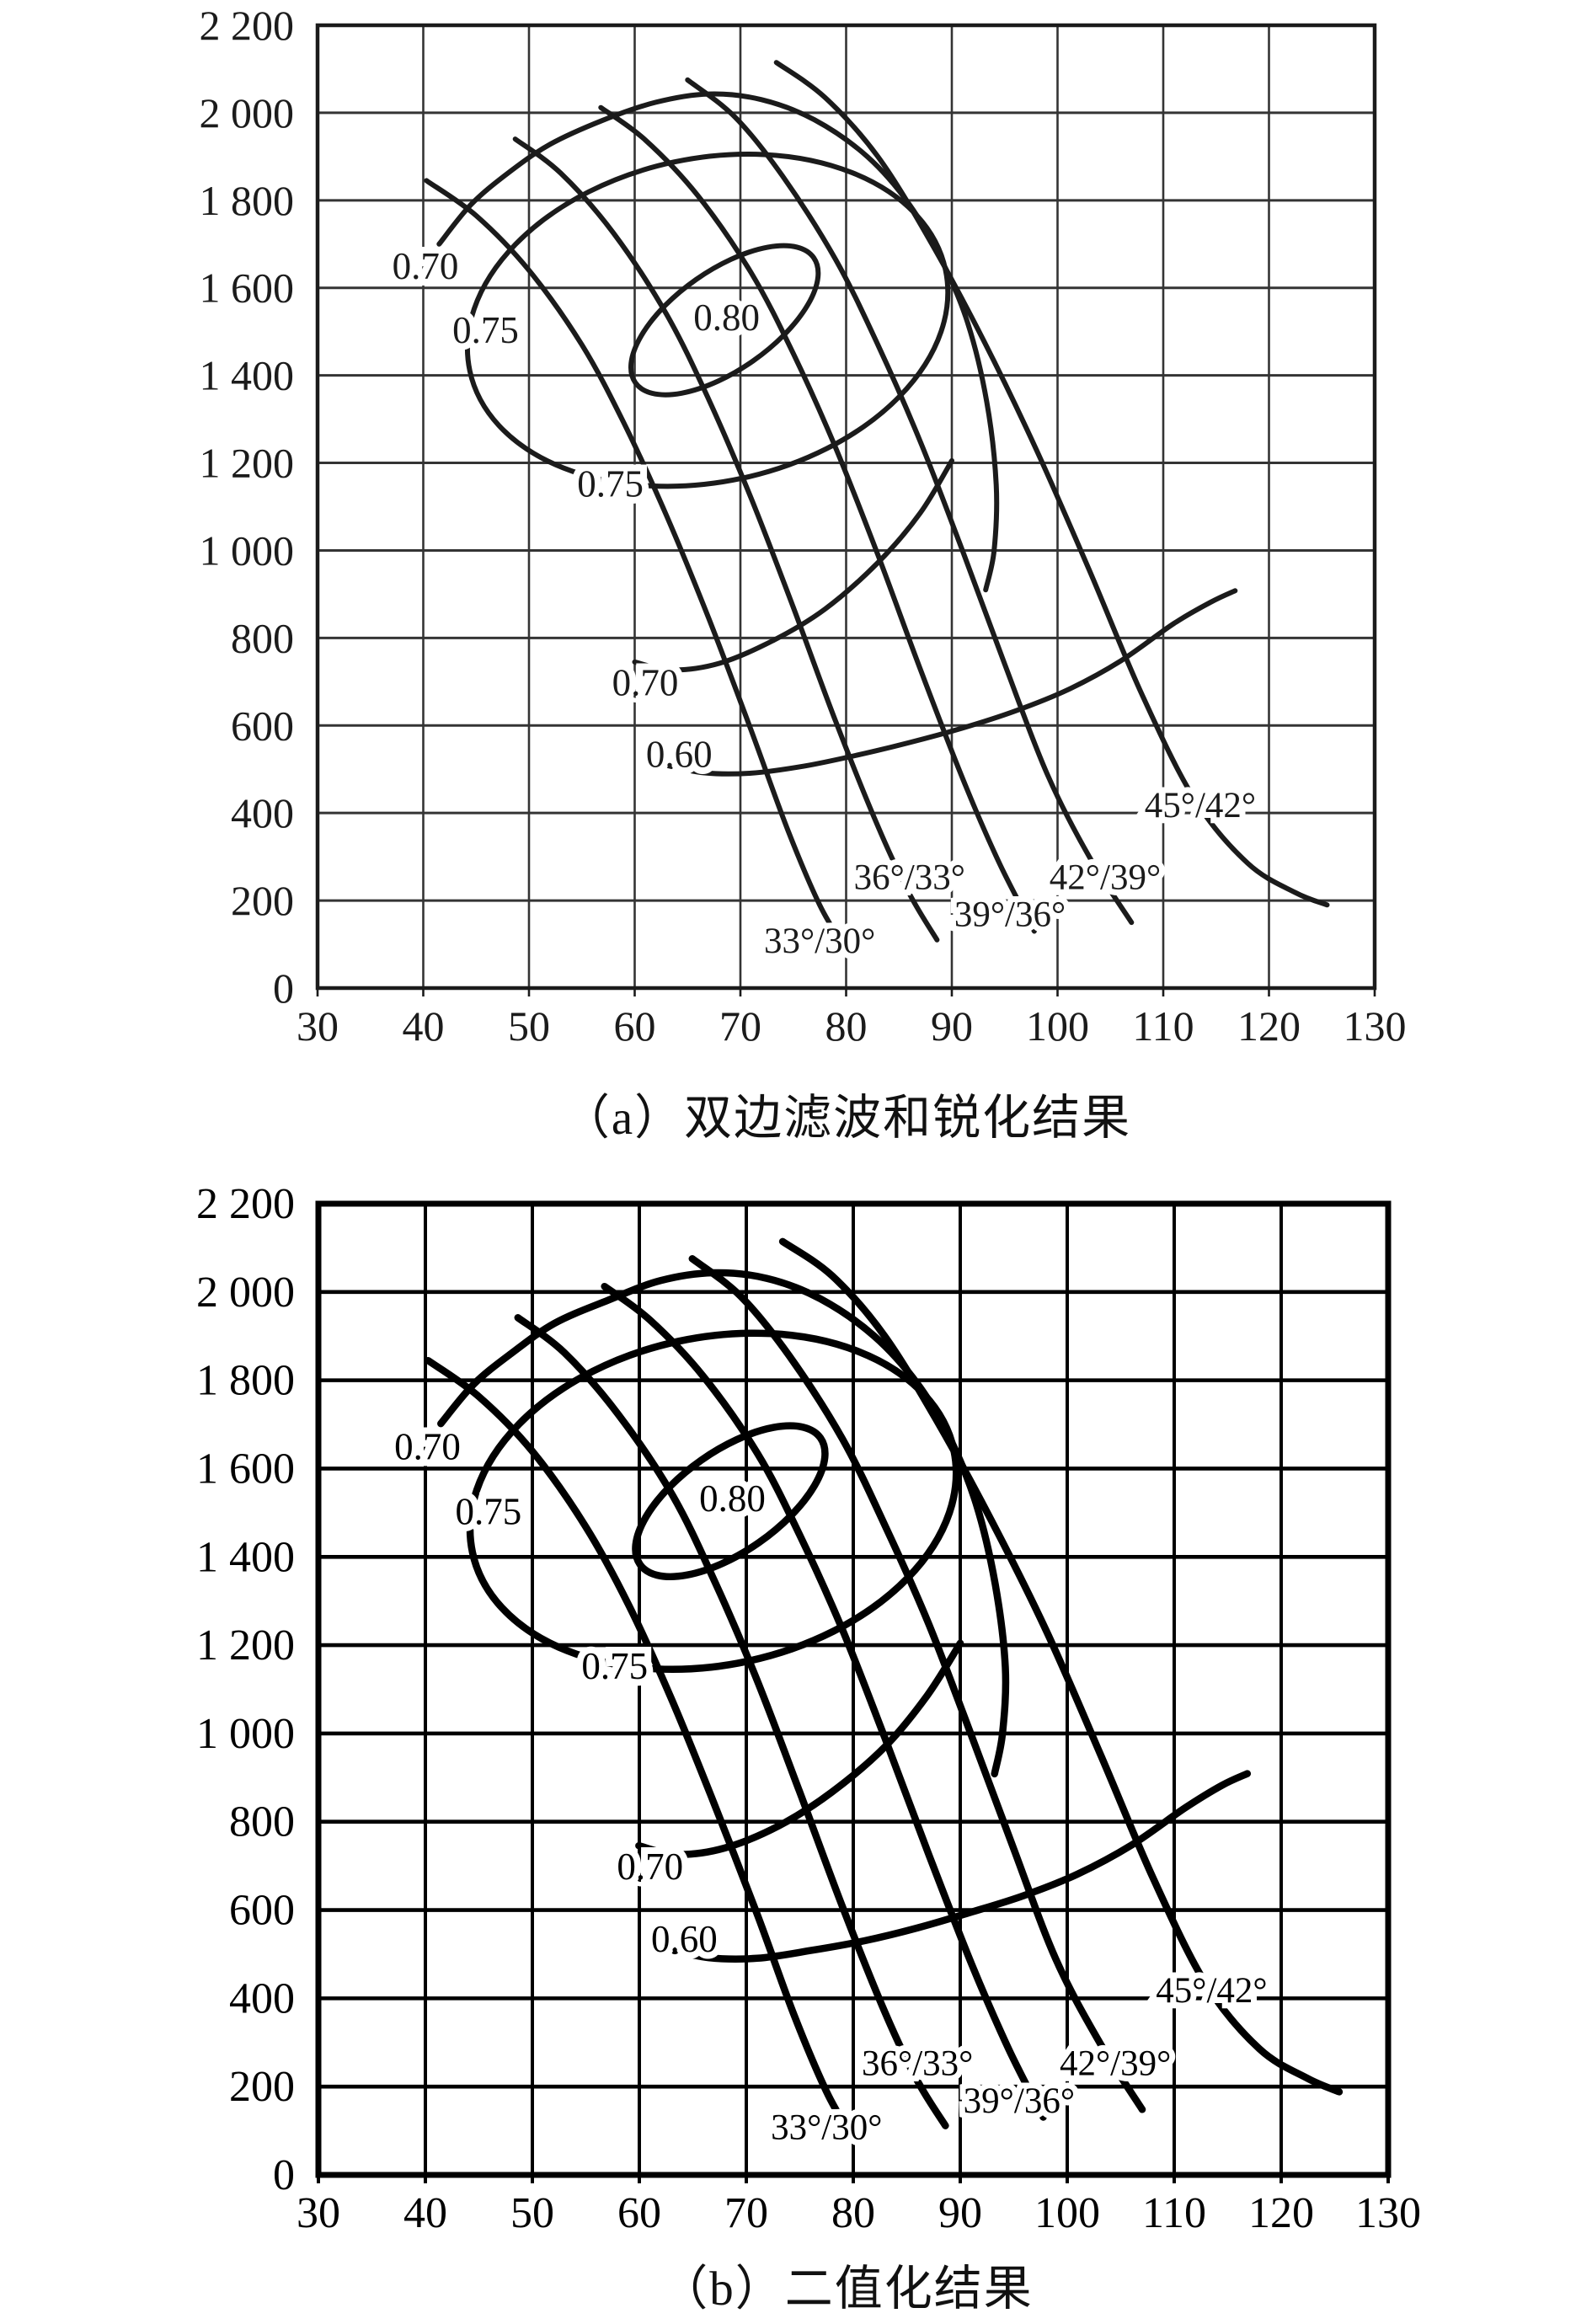 The height and width of the screenshot is (2324, 1592). Describe the element at coordinates (847, 2289) in the screenshot. I see `caption-chart-b: （b）二值化结果` at that location.